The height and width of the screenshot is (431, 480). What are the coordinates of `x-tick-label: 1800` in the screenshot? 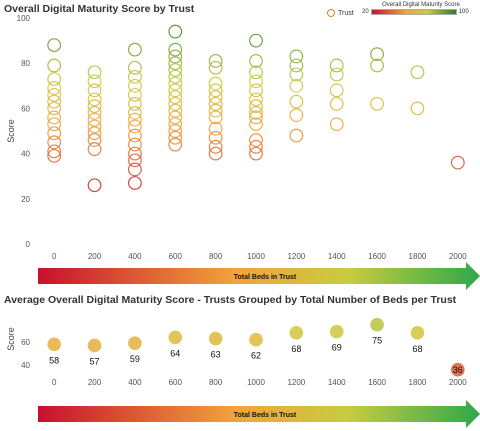 It's located at (418, 382).